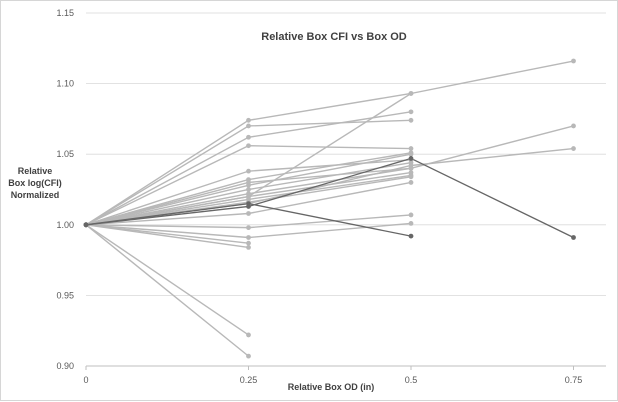 The width and height of the screenshot is (618, 402). What do you see at coordinates (411, 154) in the screenshot?
I see `data-point-s7` at bounding box center [411, 154].